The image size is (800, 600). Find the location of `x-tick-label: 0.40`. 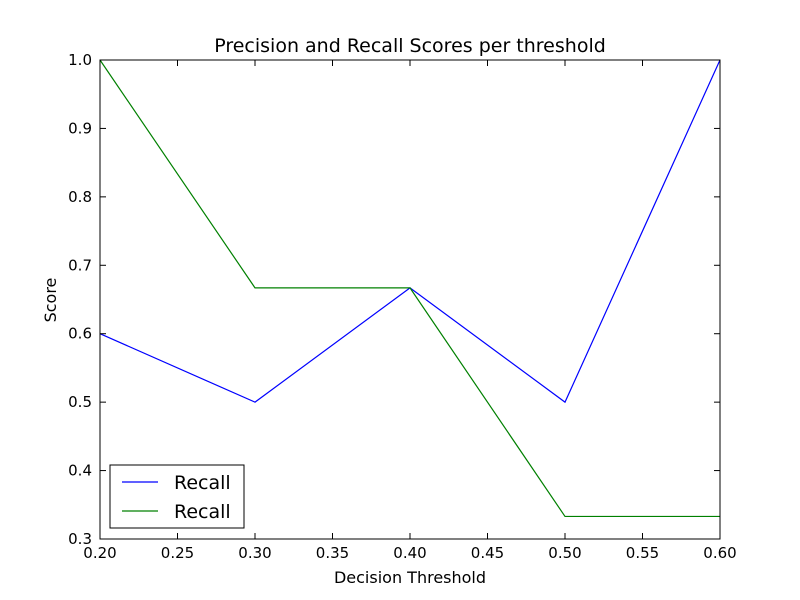

x-tick-label: 0.40 is located at coordinates (409, 553).